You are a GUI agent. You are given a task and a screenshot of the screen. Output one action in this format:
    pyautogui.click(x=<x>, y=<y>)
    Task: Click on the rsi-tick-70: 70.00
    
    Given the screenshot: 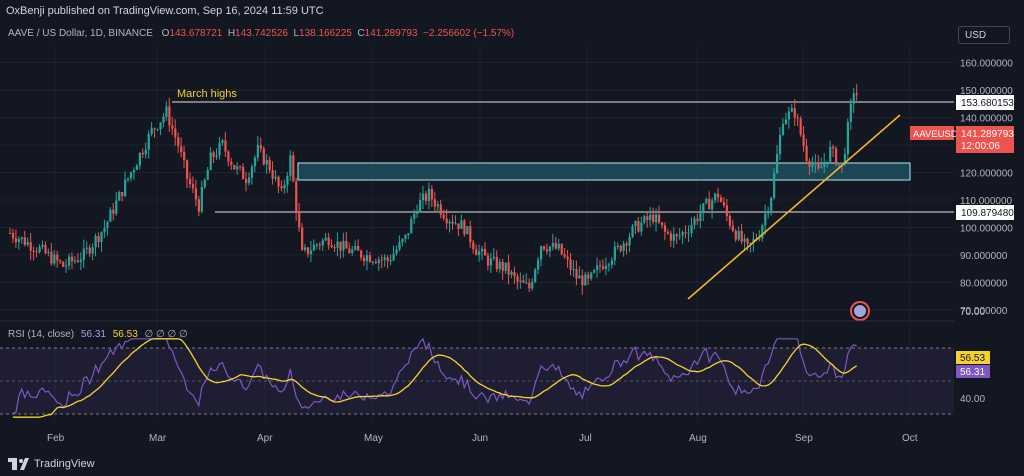 What is the action you would take?
    pyautogui.click(x=972, y=312)
    